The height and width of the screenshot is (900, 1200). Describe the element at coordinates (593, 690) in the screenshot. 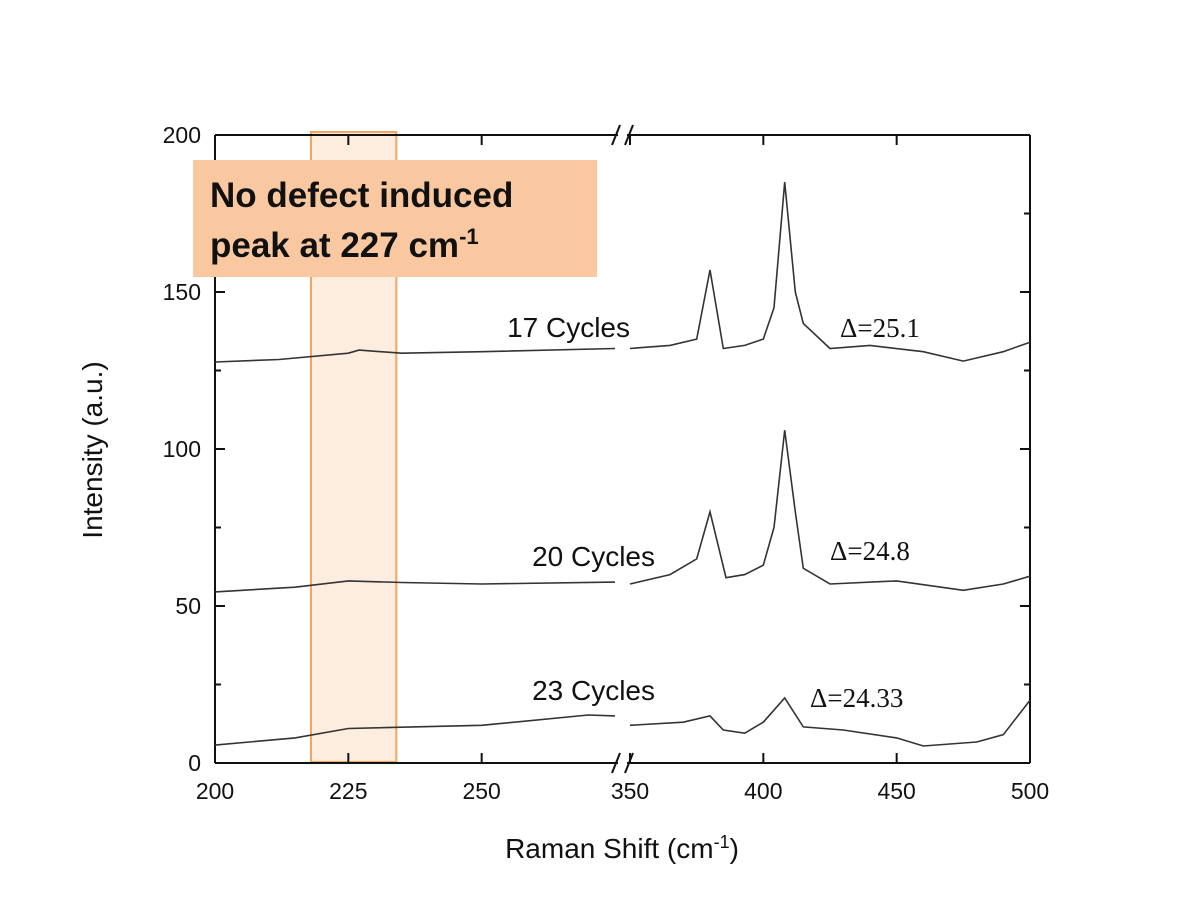

I see `series-label: 23 Cycles` at that location.